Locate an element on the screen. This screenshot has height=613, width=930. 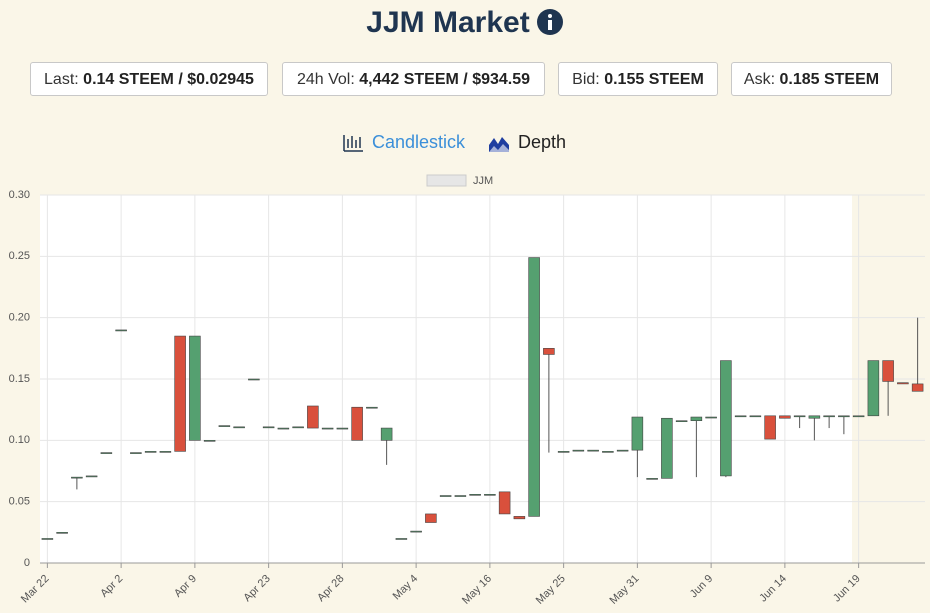
legend-label: JJM is located at coordinates (483, 181).